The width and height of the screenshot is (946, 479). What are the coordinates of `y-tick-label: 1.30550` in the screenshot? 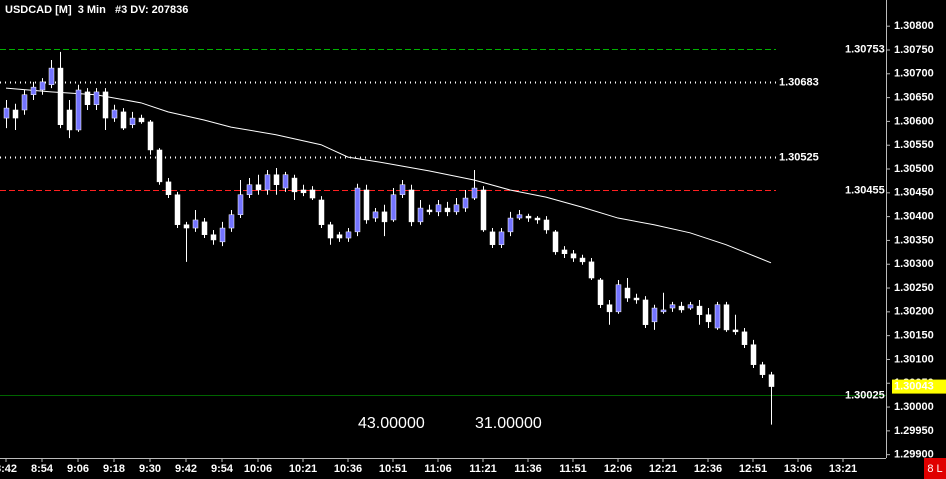 It's located at (914, 145).